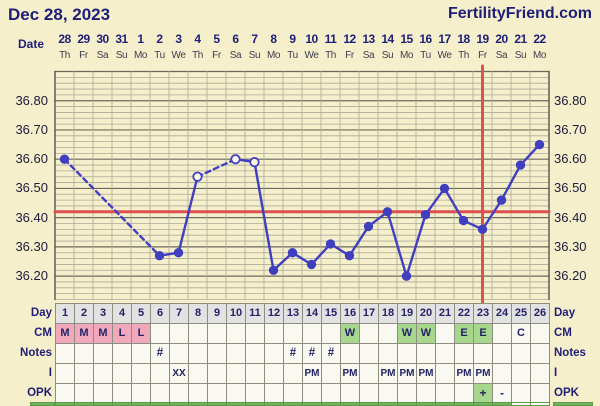  I want to click on day-cell-day-25: 25, so click(521, 313).